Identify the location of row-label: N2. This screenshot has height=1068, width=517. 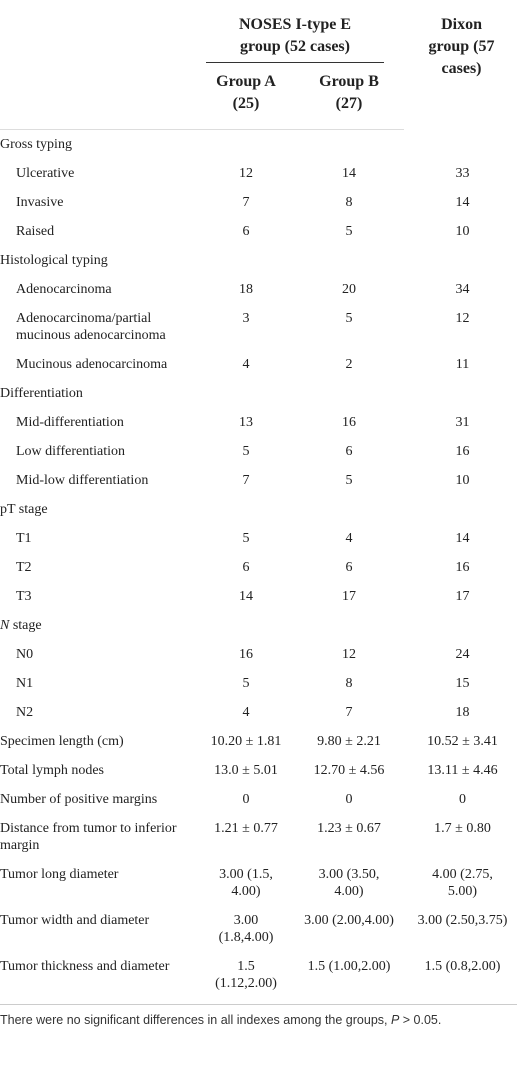
(25, 712).